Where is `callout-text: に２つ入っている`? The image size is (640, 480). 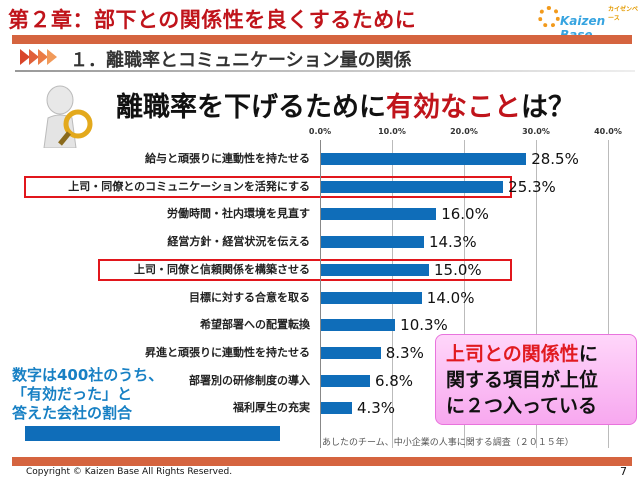 callout-text: に２つ入っている is located at coordinates (522, 406).